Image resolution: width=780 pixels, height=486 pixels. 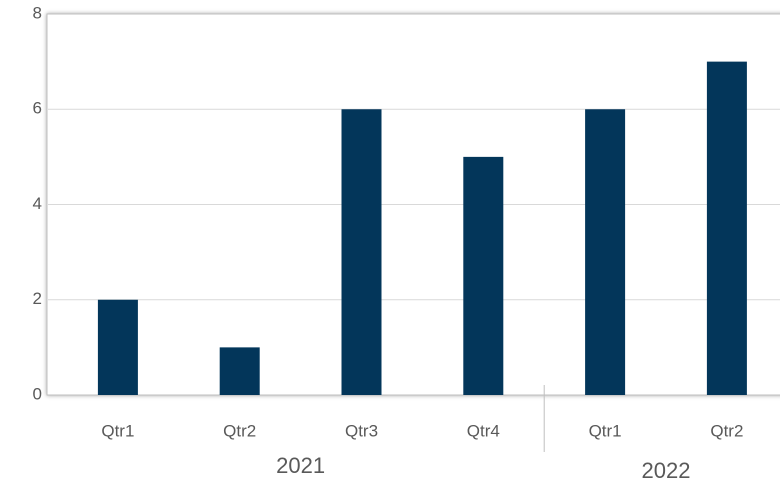 What do you see at coordinates (37, 298) in the screenshot?
I see `y-tick-label: 2` at bounding box center [37, 298].